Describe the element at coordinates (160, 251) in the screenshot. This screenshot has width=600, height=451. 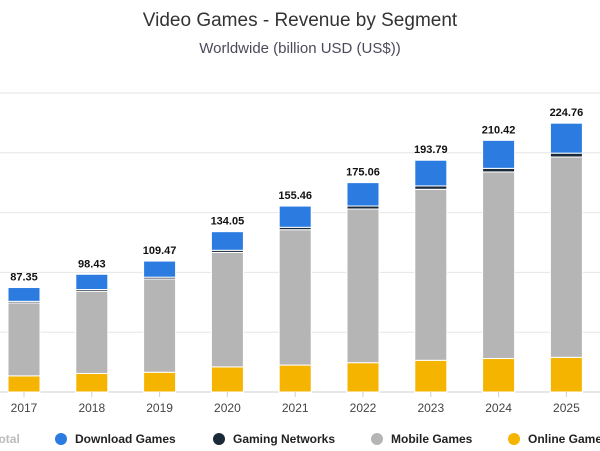
I see `total-label: 109.47` at that location.